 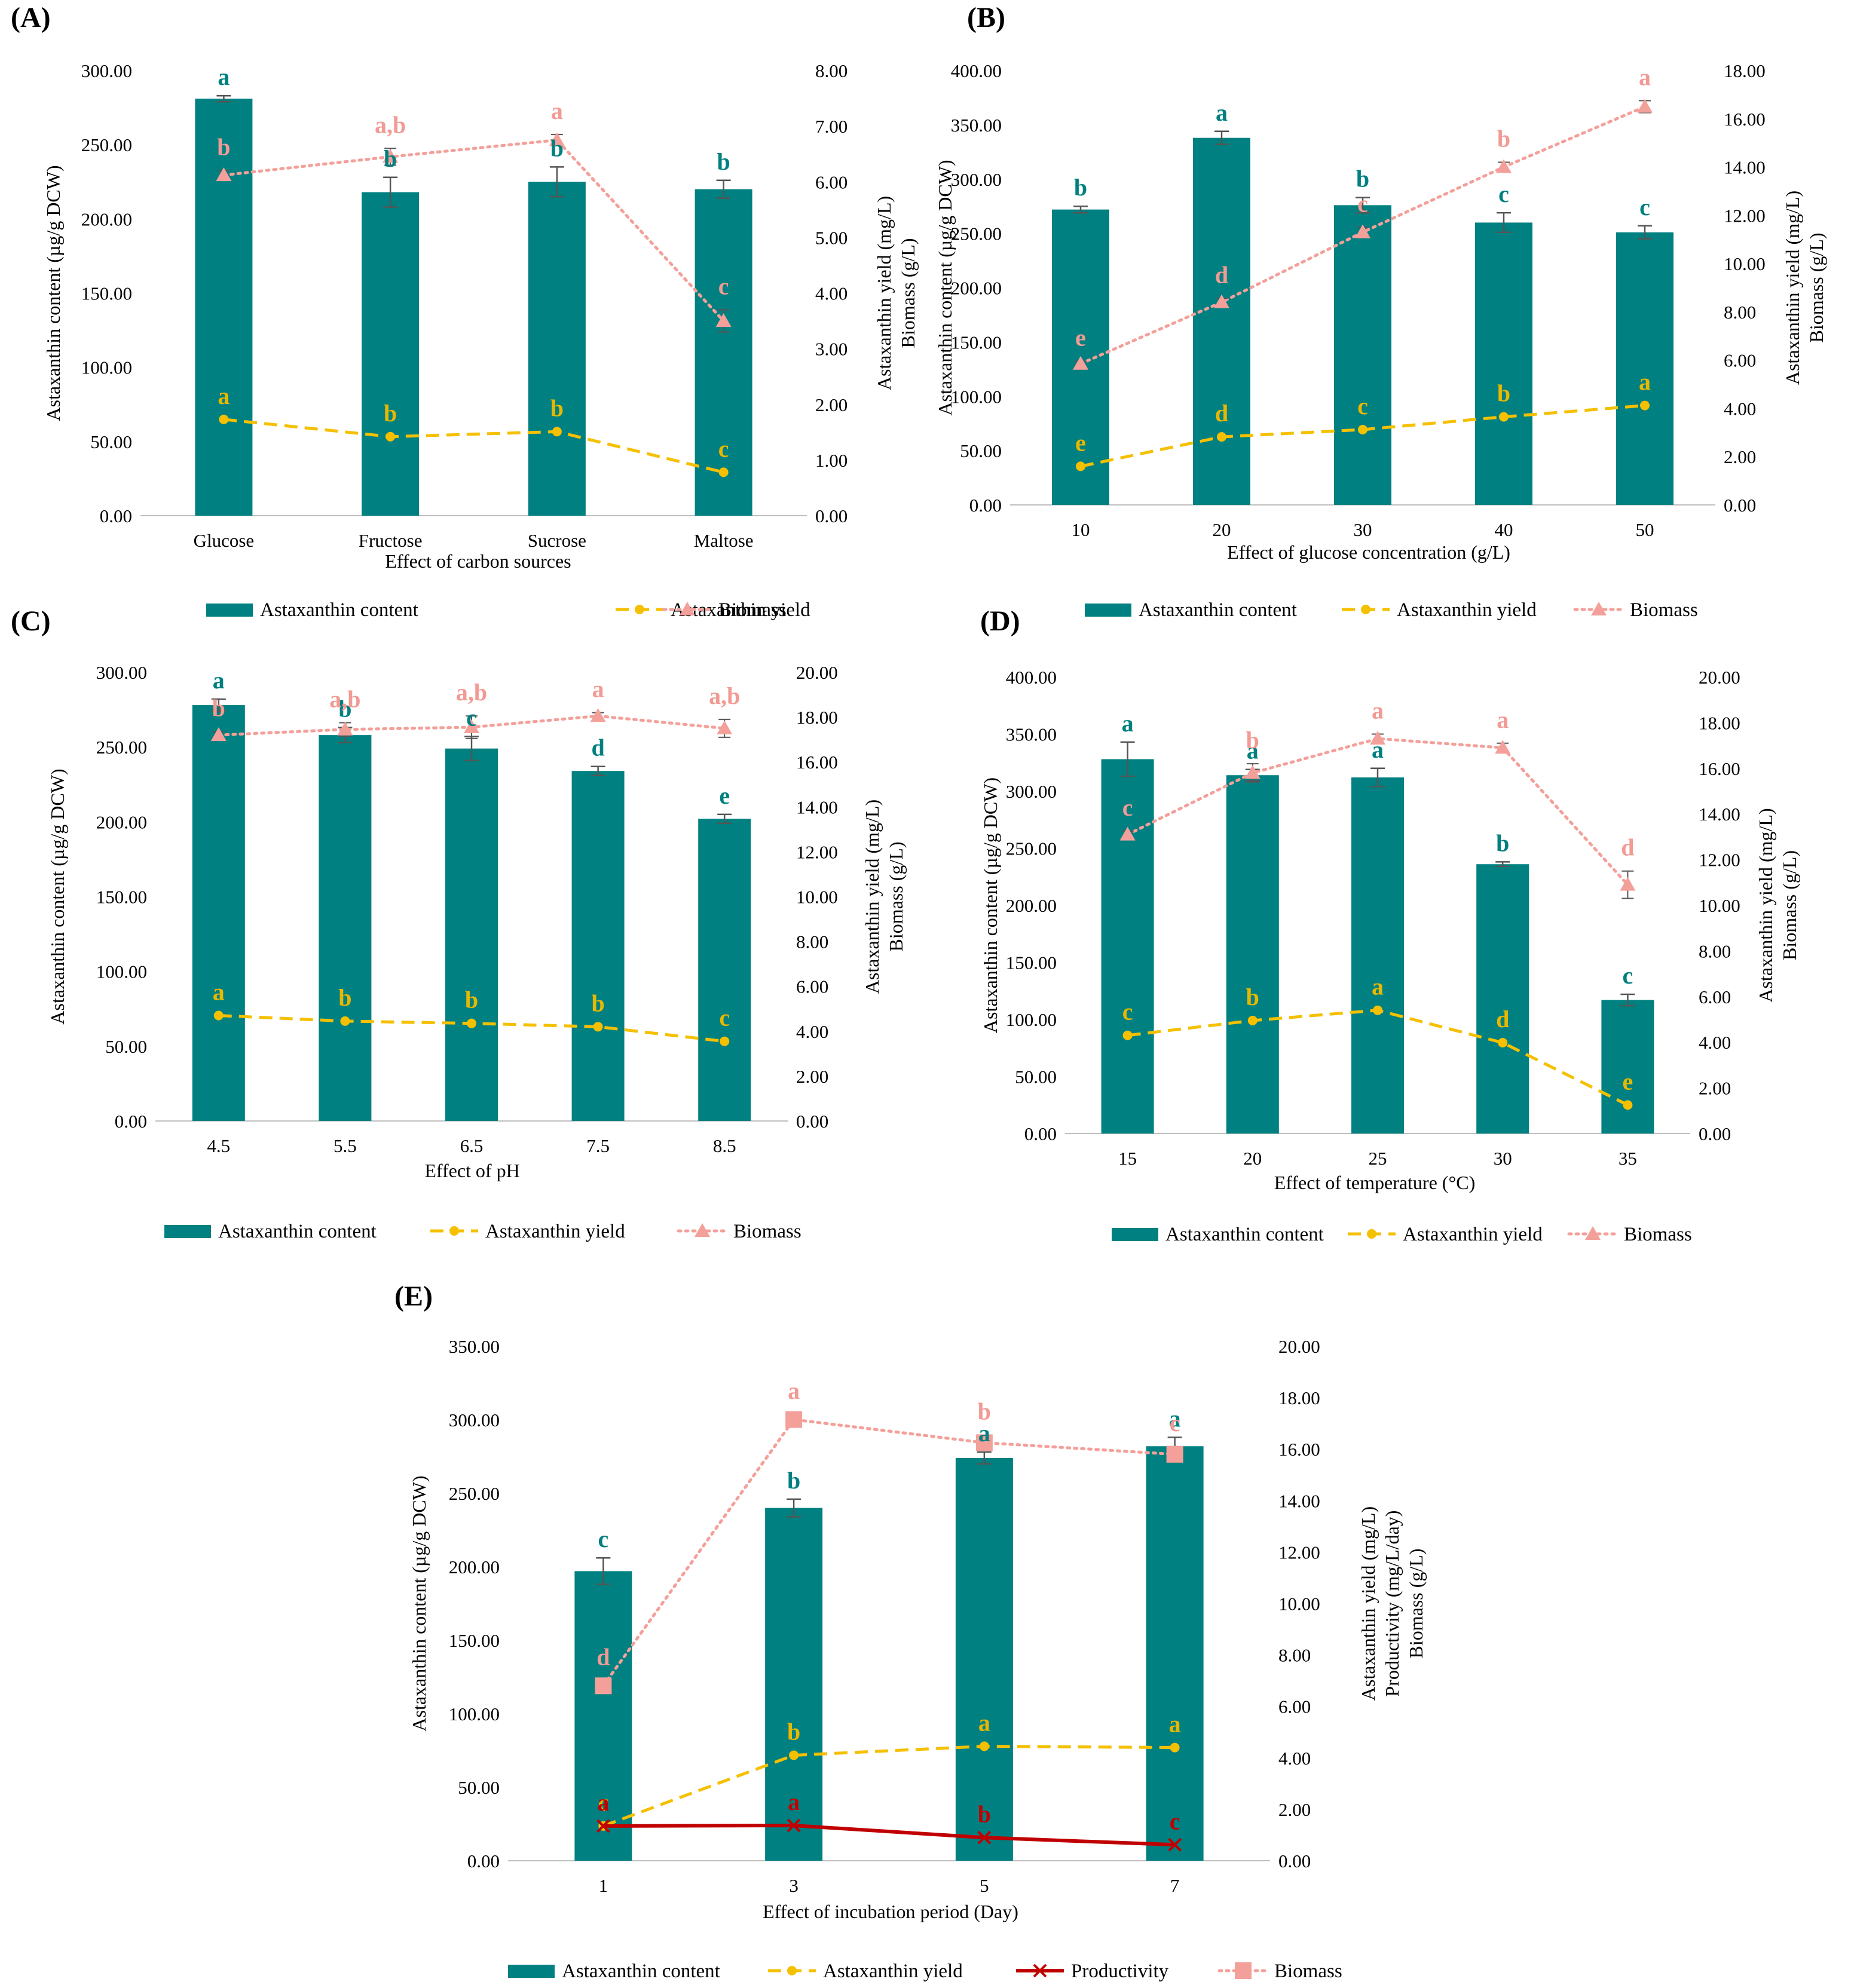 What do you see at coordinates (724, 540) in the screenshot?
I see `x-tick-label: Maltose` at bounding box center [724, 540].